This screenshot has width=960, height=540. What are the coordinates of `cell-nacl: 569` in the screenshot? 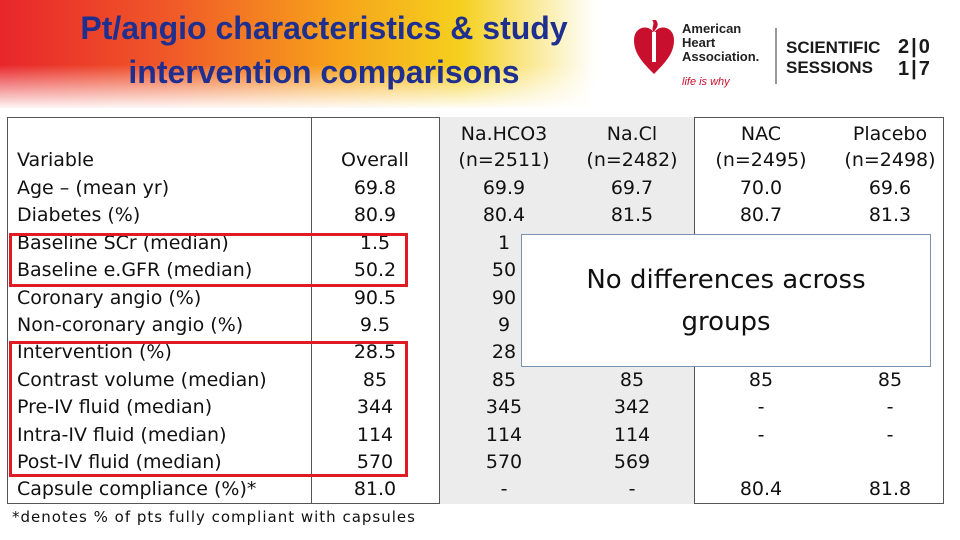 It's located at (632, 462).